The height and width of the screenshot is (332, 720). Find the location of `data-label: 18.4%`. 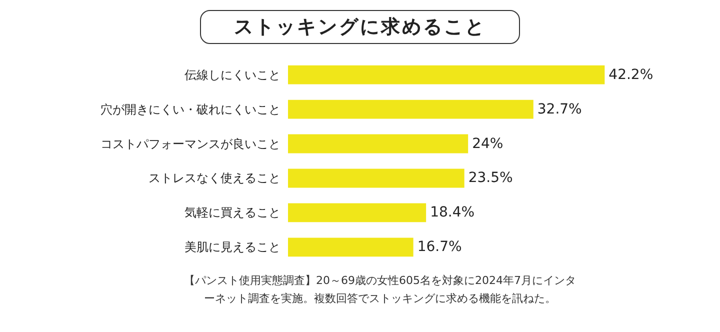

data-label: 18.4% is located at coordinates (452, 212).